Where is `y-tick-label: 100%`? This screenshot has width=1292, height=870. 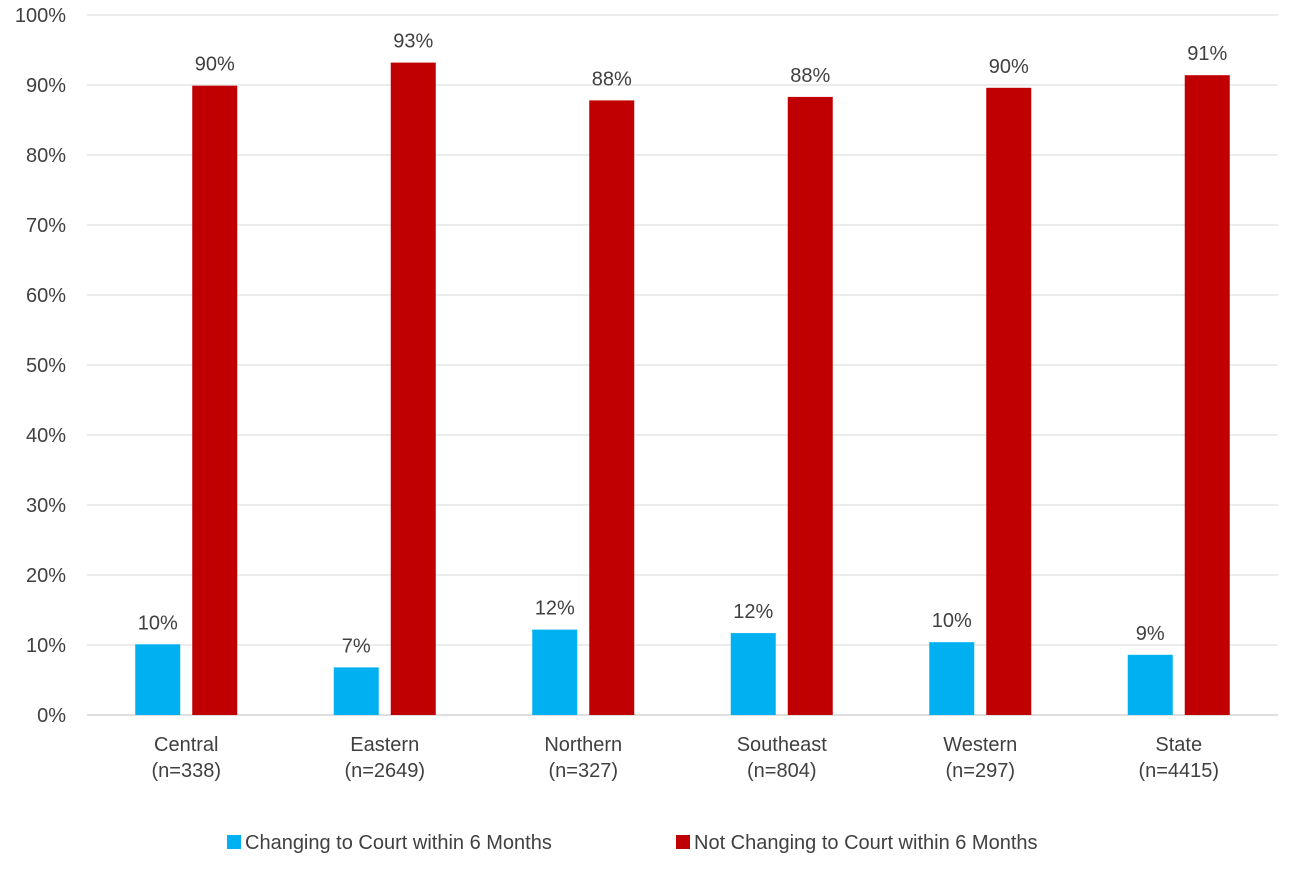
y-tick-label: 100% is located at coordinates (40, 16).